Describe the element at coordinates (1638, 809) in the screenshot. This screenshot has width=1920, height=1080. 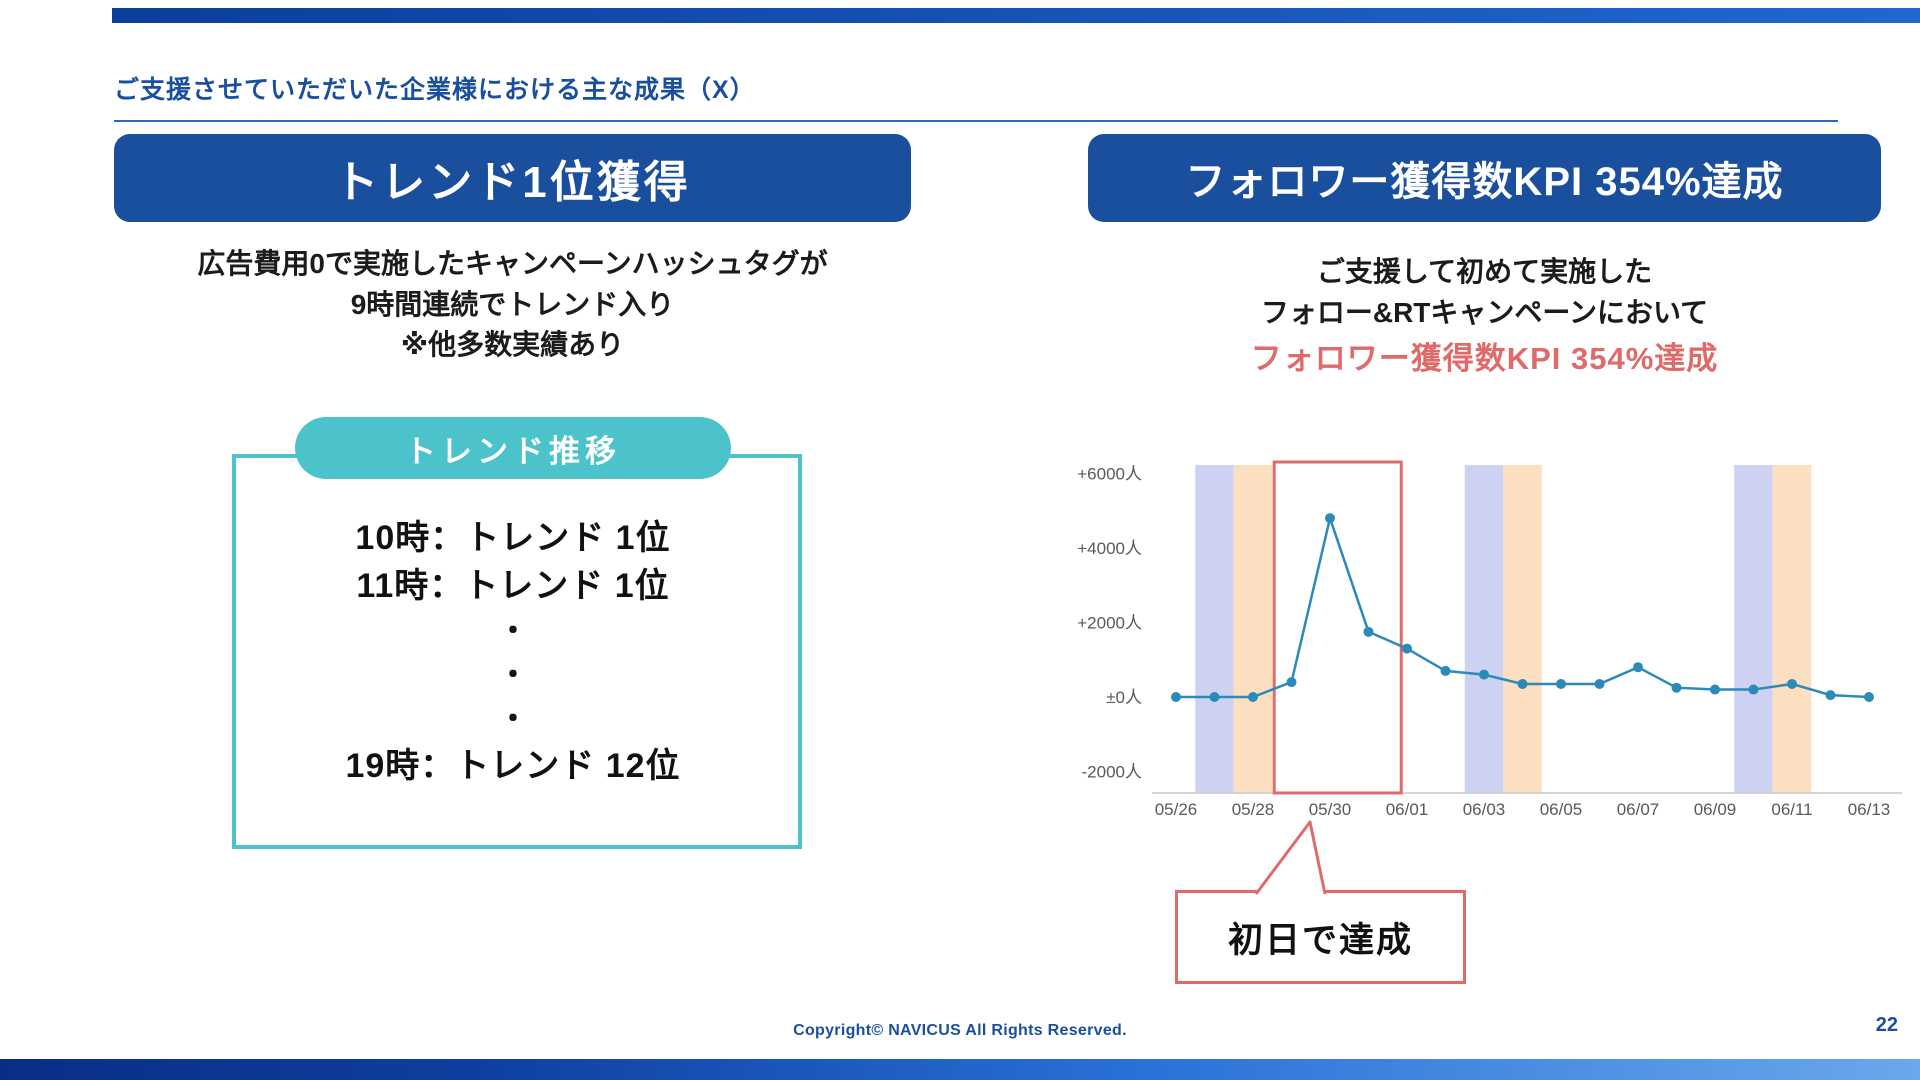
I see `svg-text: 06/07` at that location.